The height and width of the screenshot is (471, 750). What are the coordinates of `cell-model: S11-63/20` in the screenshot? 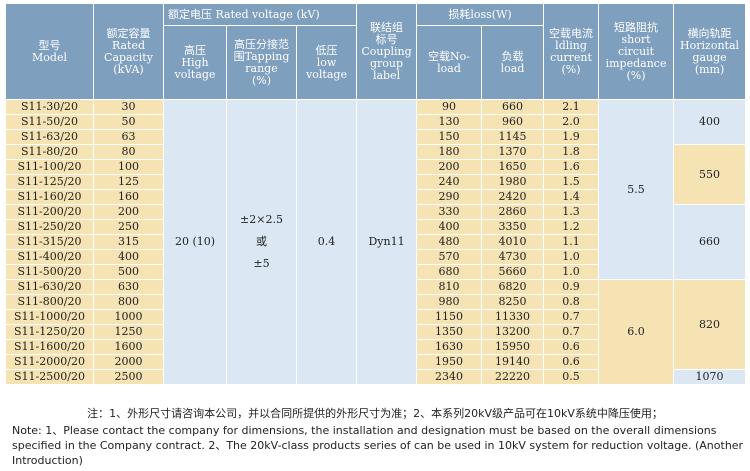 It's located at (49, 137).